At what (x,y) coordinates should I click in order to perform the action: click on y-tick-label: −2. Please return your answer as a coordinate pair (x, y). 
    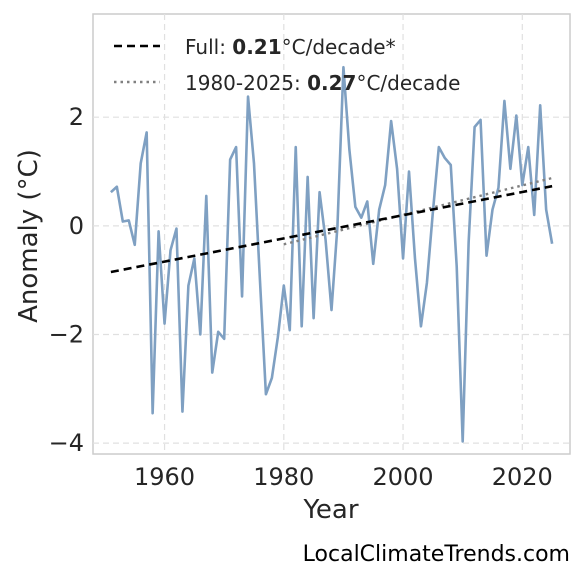
    Looking at the image, I should click on (66, 334).